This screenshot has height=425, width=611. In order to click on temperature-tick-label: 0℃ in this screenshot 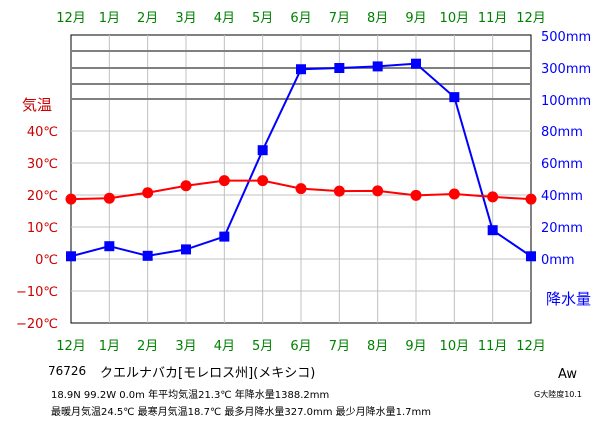, I will do `click(46, 260)`.